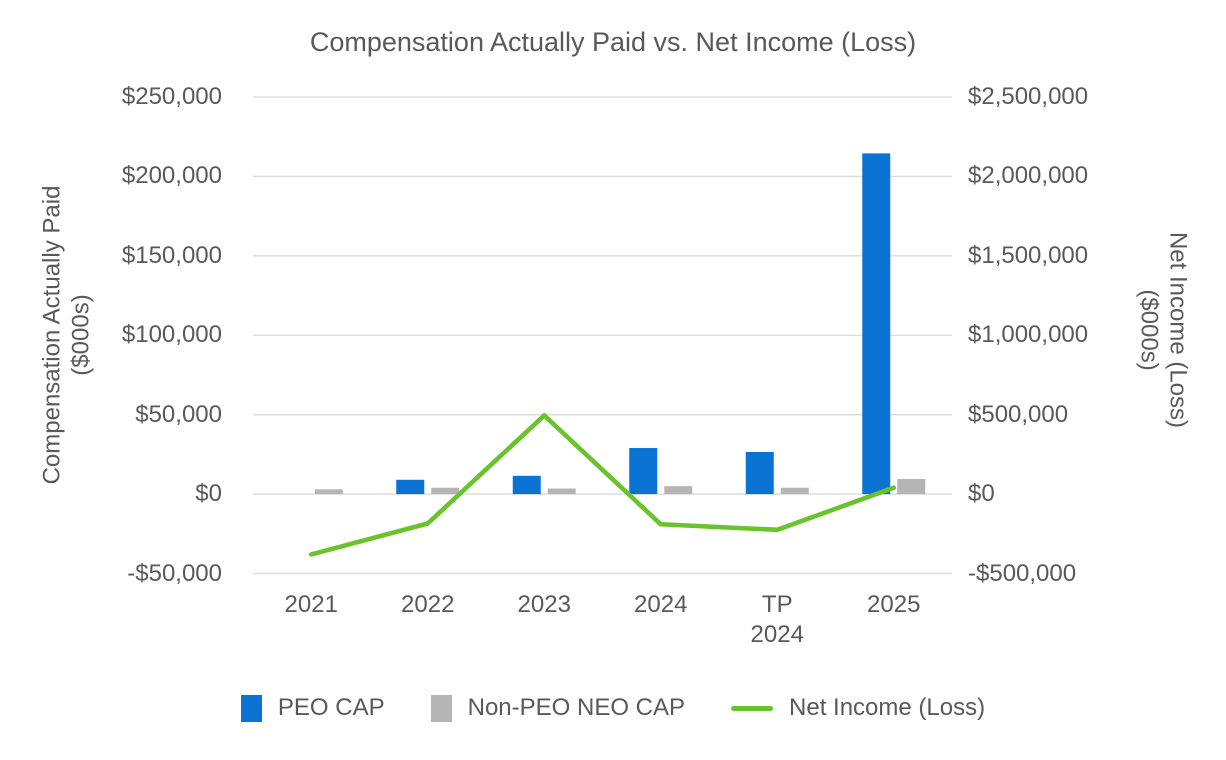  What do you see at coordinates (1028, 255) in the screenshot?
I see `right-tick-label: $1,500,000` at bounding box center [1028, 255].